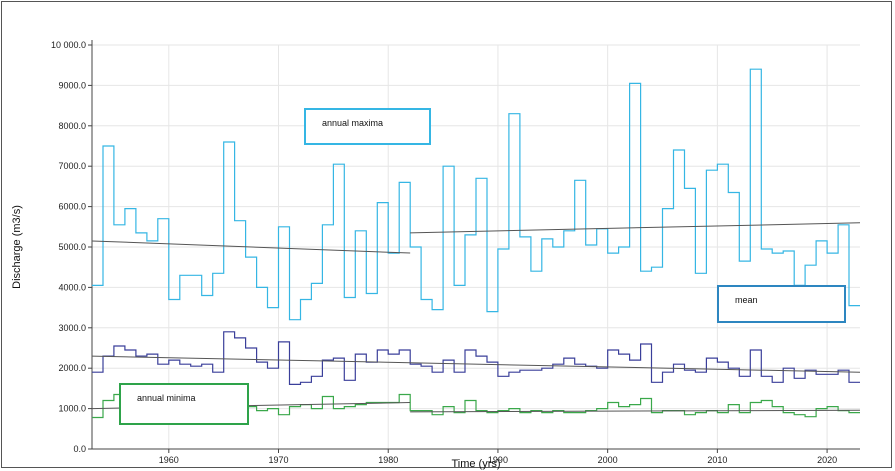 The height and width of the screenshot is (471, 895). What do you see at coordinates (388, 460) in the screenshot?
I see `x-tick-label: 1980` at bounding box center [388, 460].